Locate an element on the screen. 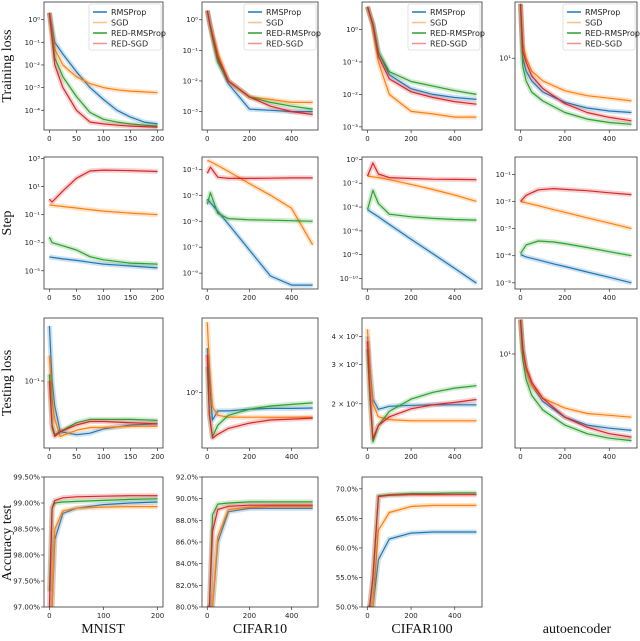 Image resolution: width=640 pixels, height=641 pixels. panel-r1-c3: 0 200 400 10⁻¹ 10⁻² 10⁻³ 10⁻⁴ 10⁻⁵ is located at coordinates (567, 229).